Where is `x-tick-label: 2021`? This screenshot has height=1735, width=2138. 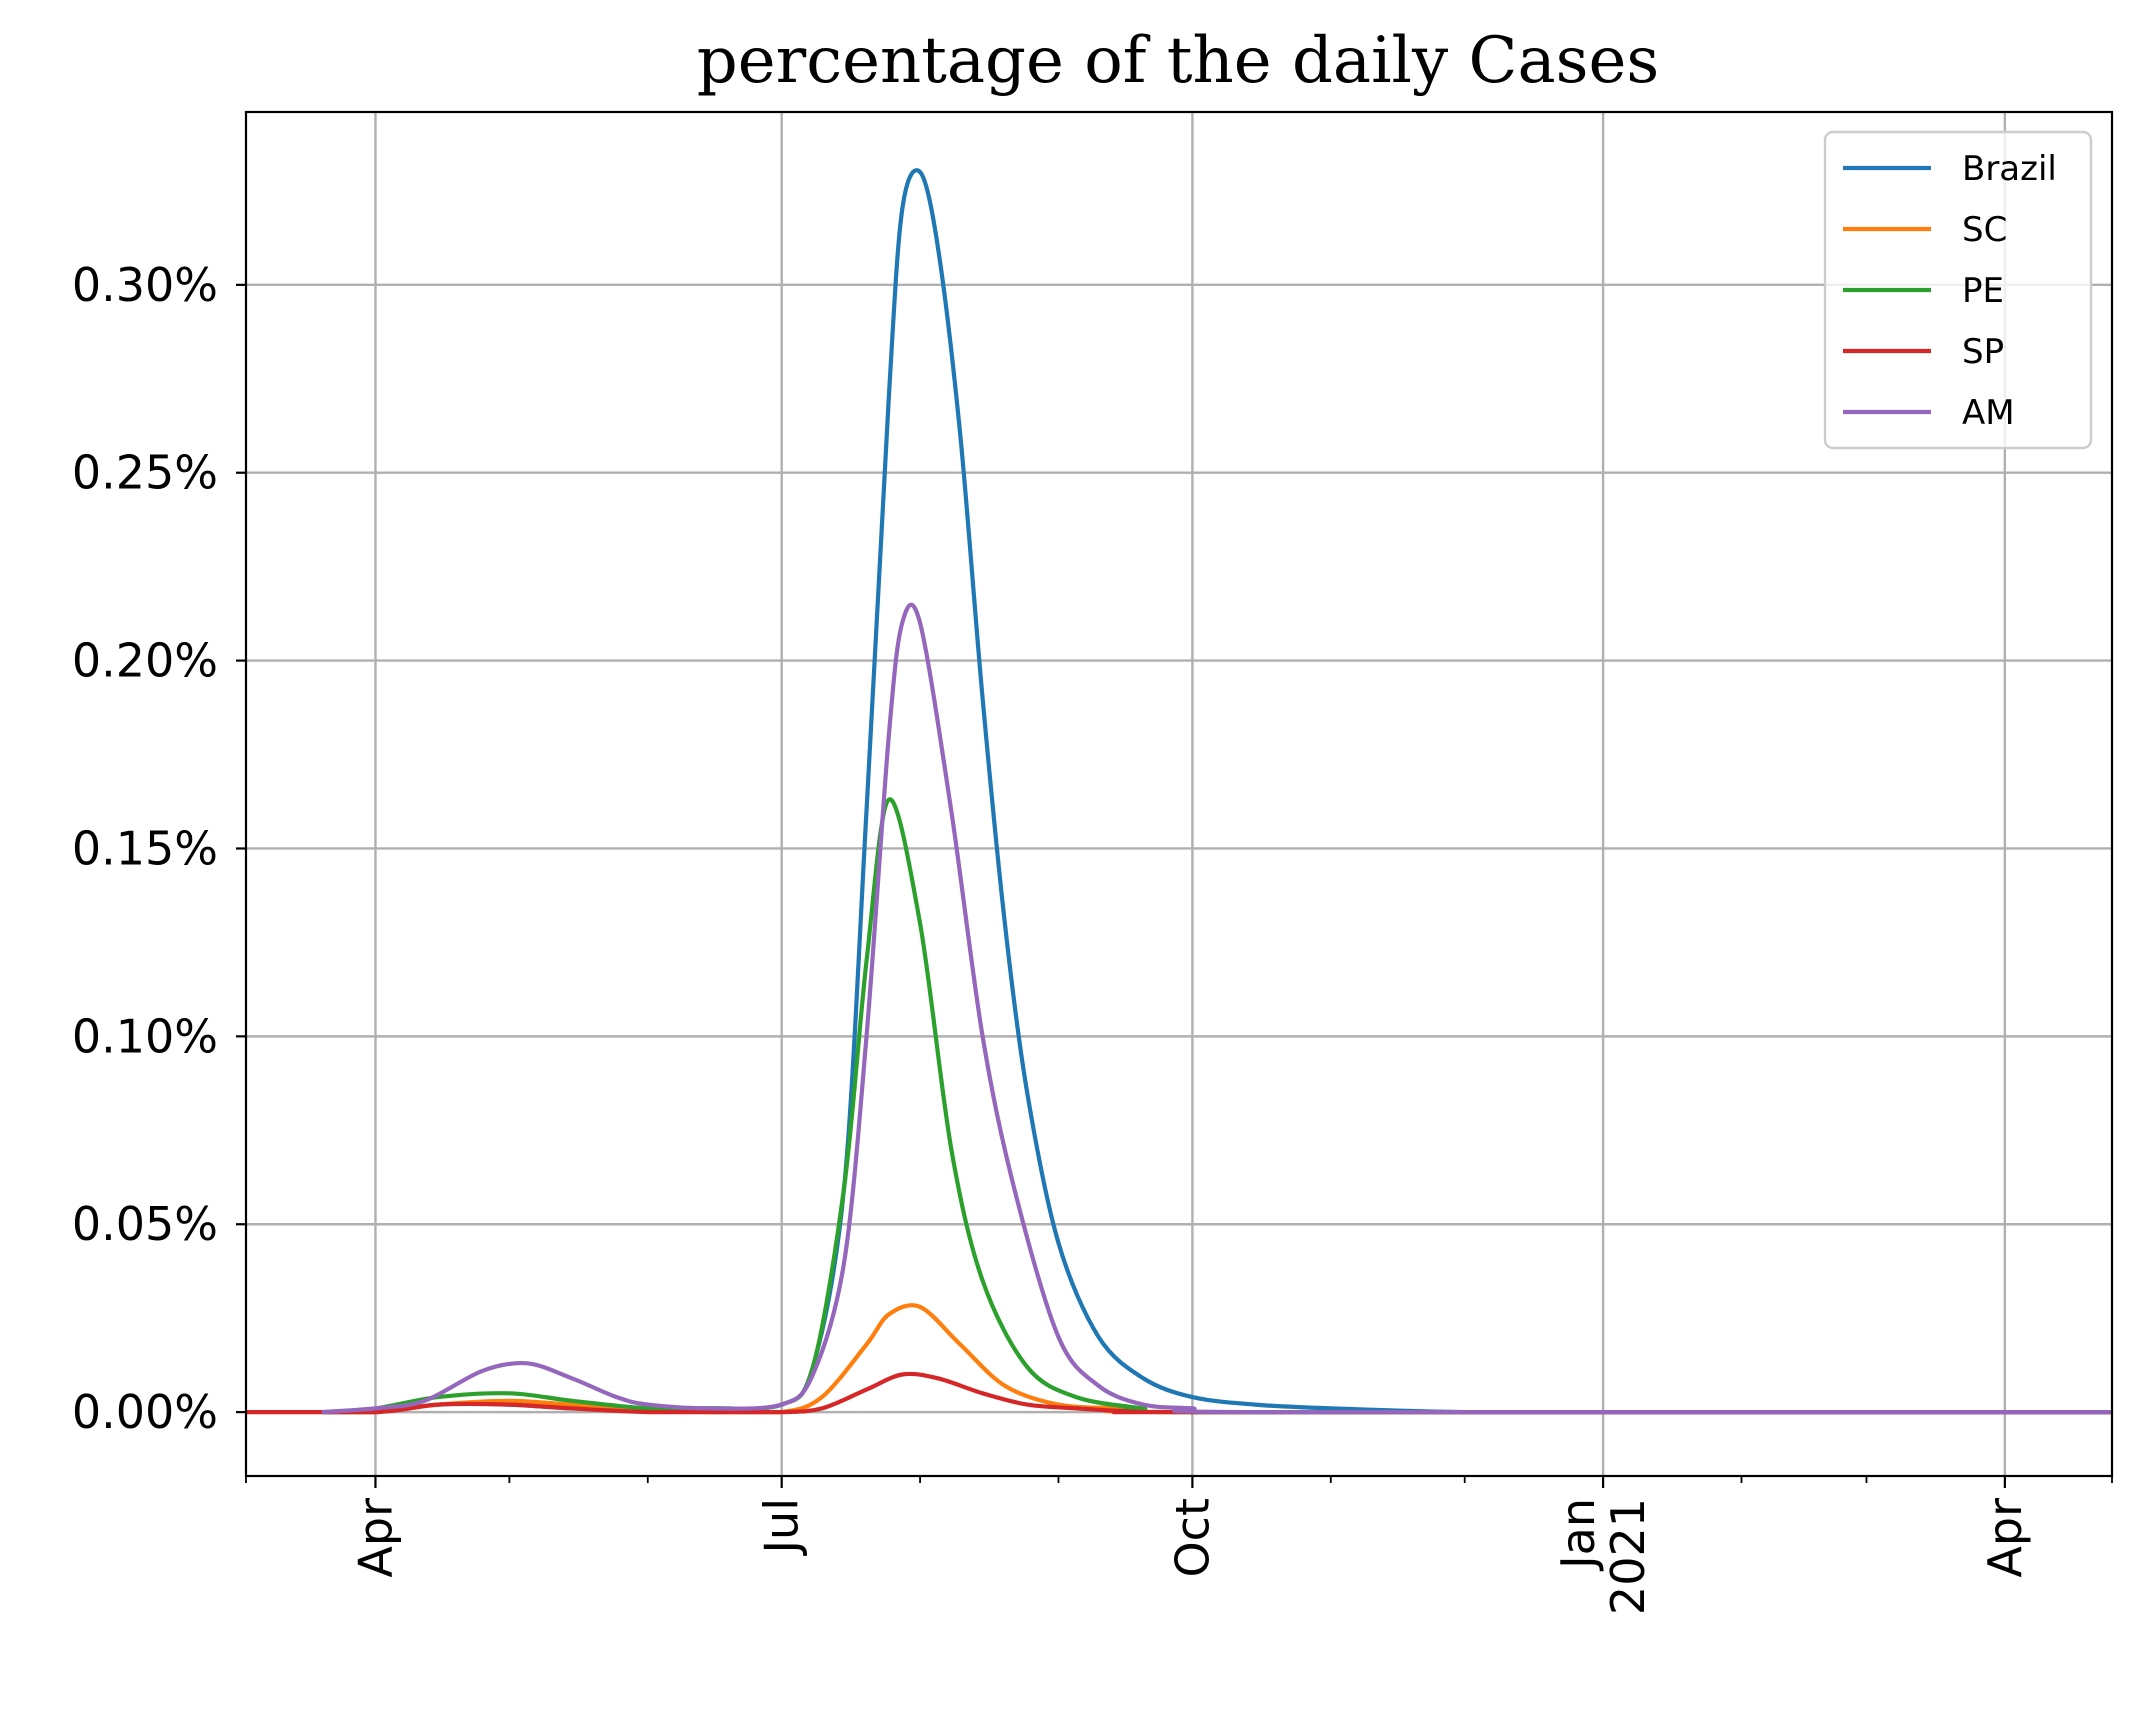 x-tick-label: 2021 is located at coordinates (1628, 1556).